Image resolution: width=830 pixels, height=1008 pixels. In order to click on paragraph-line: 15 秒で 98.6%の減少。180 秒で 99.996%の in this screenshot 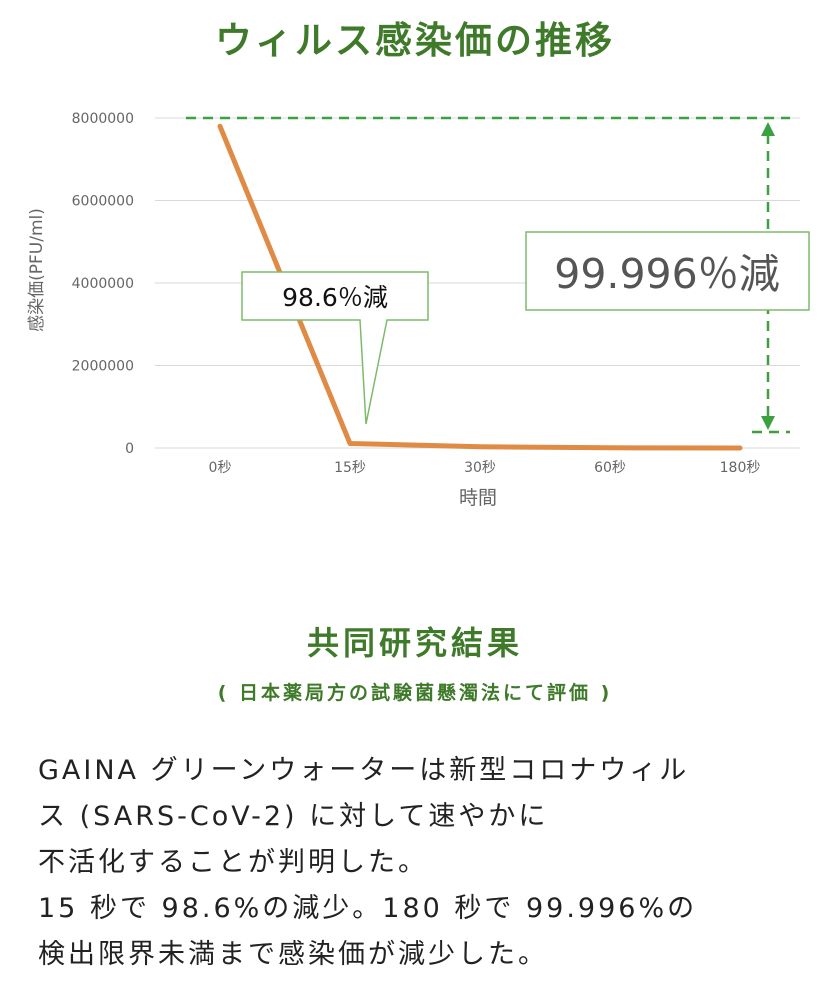, I will do `click(368, 908)`.